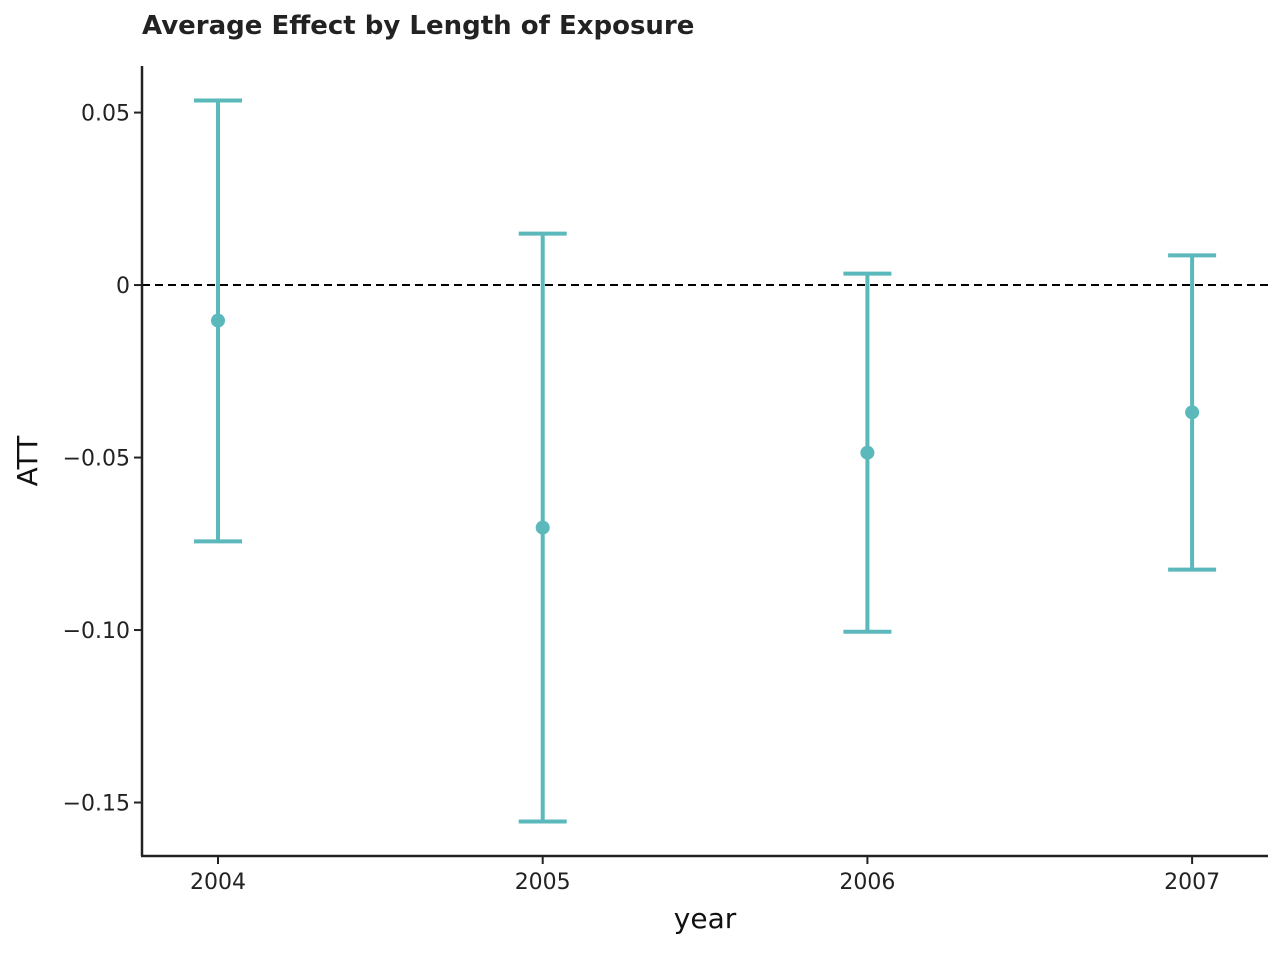 Image resolution: width=1280 pixels, height=960 pixels. What do you see at coordinates (867, 452) in the screenshot?
I see `point-estimate-2006` at bounding box center [867, 452].